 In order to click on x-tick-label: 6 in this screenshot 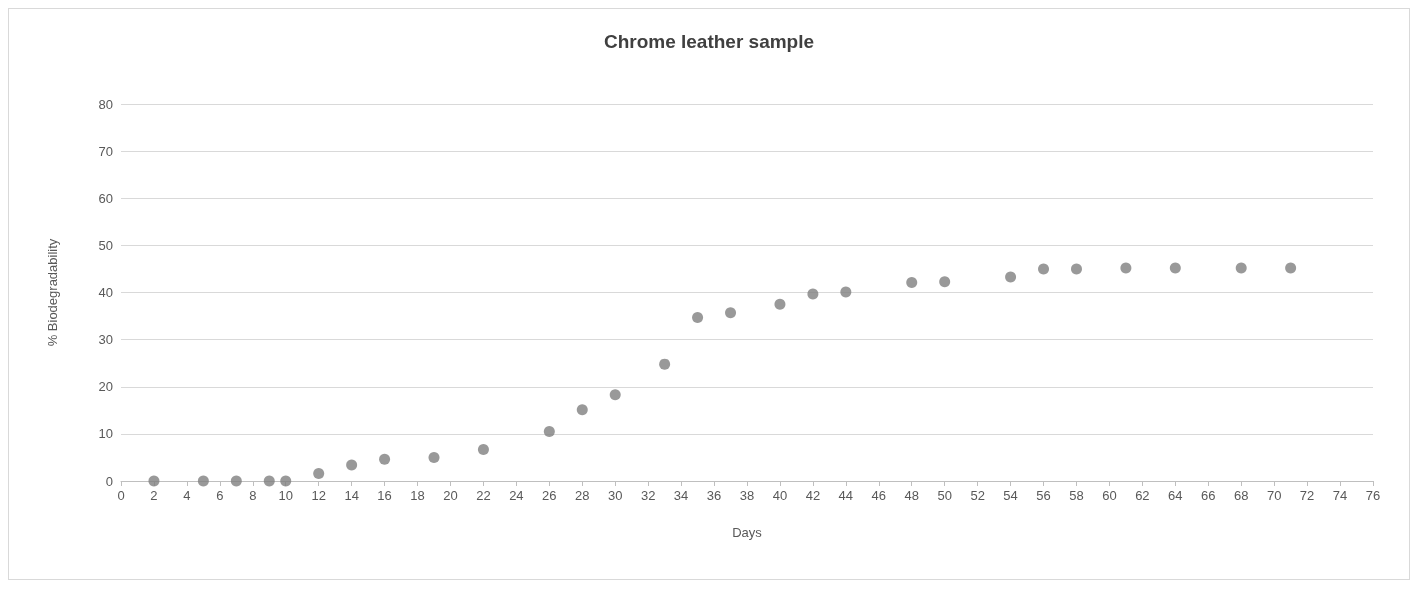, I will do `click(220, 495)`.